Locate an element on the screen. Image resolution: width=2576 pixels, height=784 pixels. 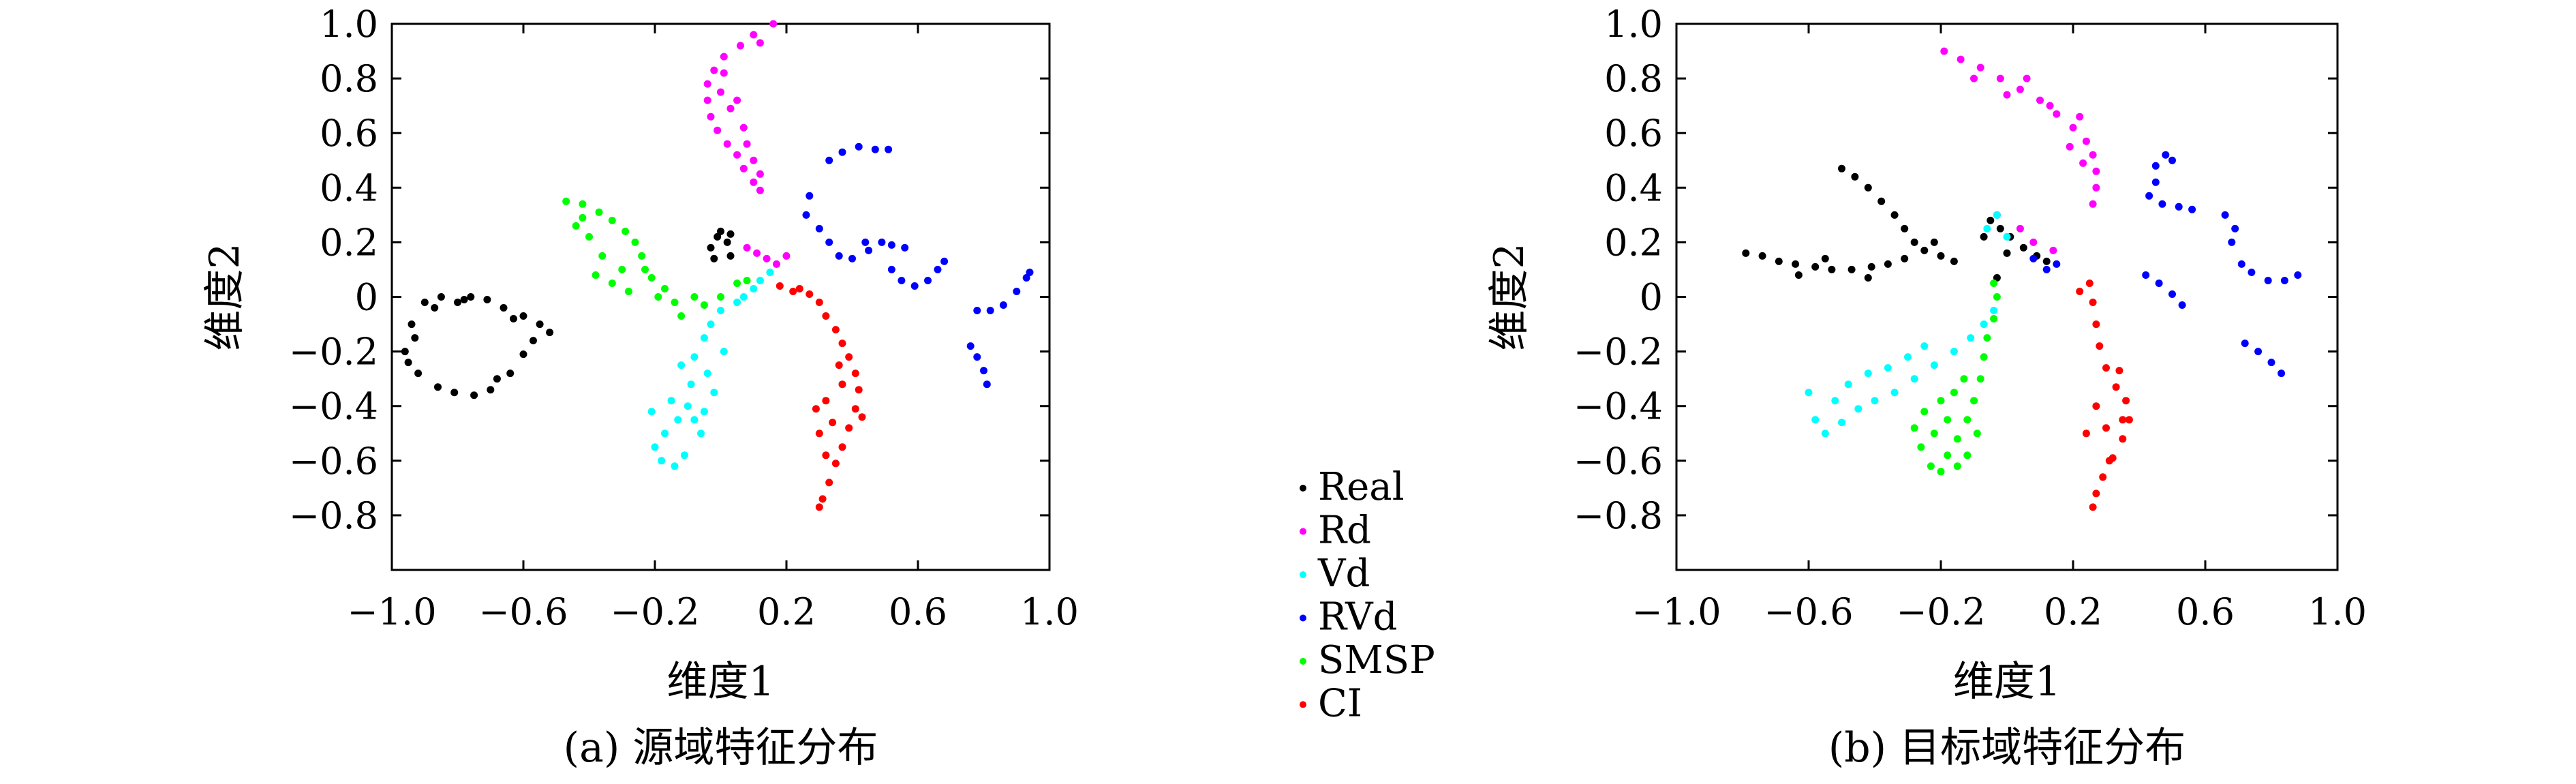
y-tick-label: 0.6 is located at coordinates (1633, 133).